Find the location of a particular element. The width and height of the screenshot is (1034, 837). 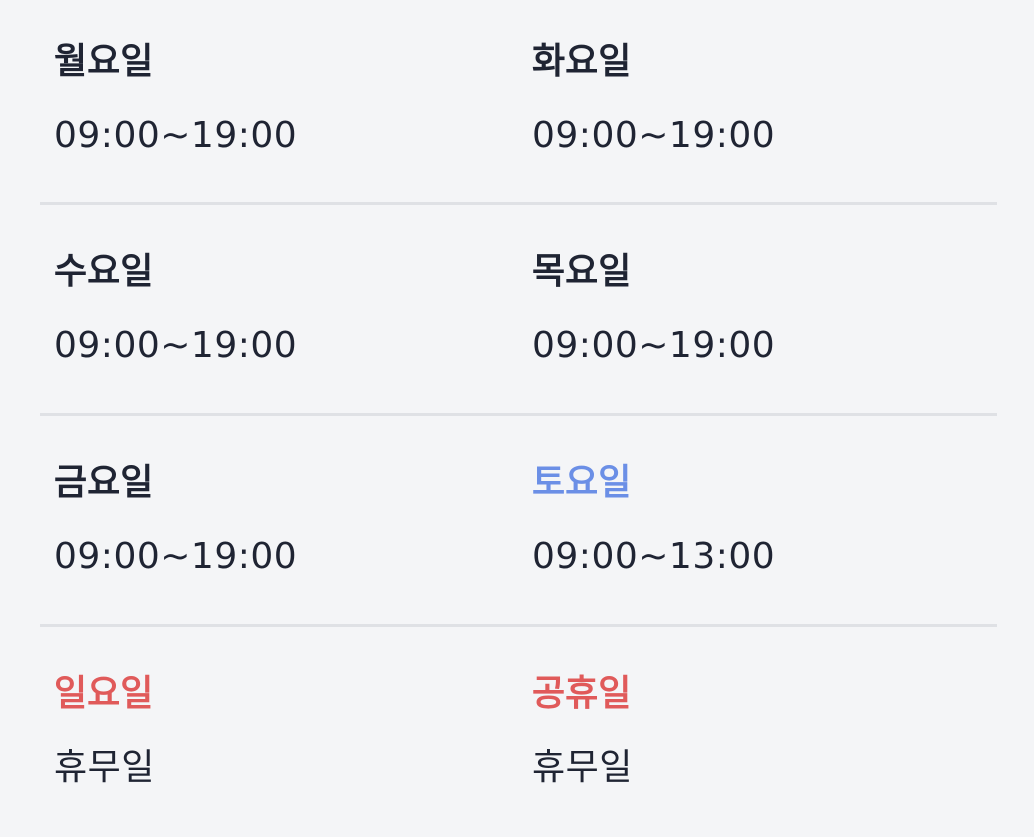

day-label: 목요일 is located at coordinates (582, 271).